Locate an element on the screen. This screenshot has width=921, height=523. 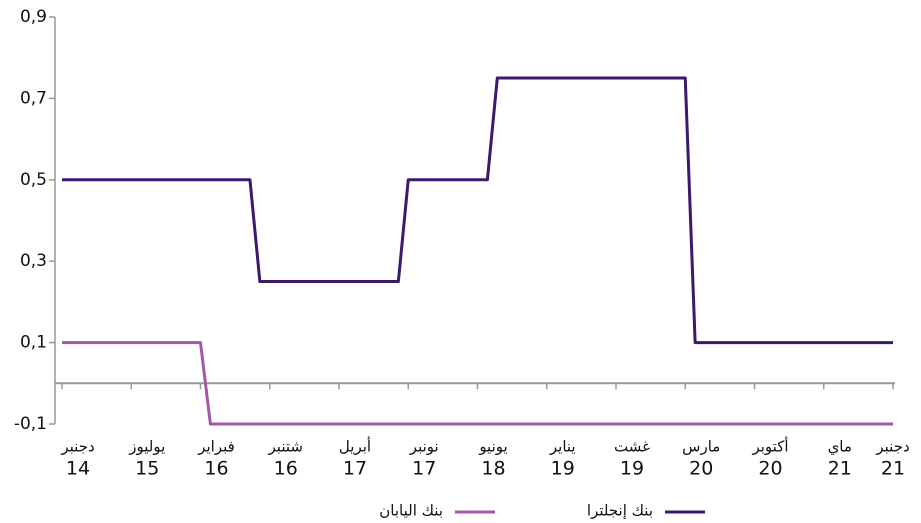
x-tick-label: غشت is located at coordinates (632, 447).